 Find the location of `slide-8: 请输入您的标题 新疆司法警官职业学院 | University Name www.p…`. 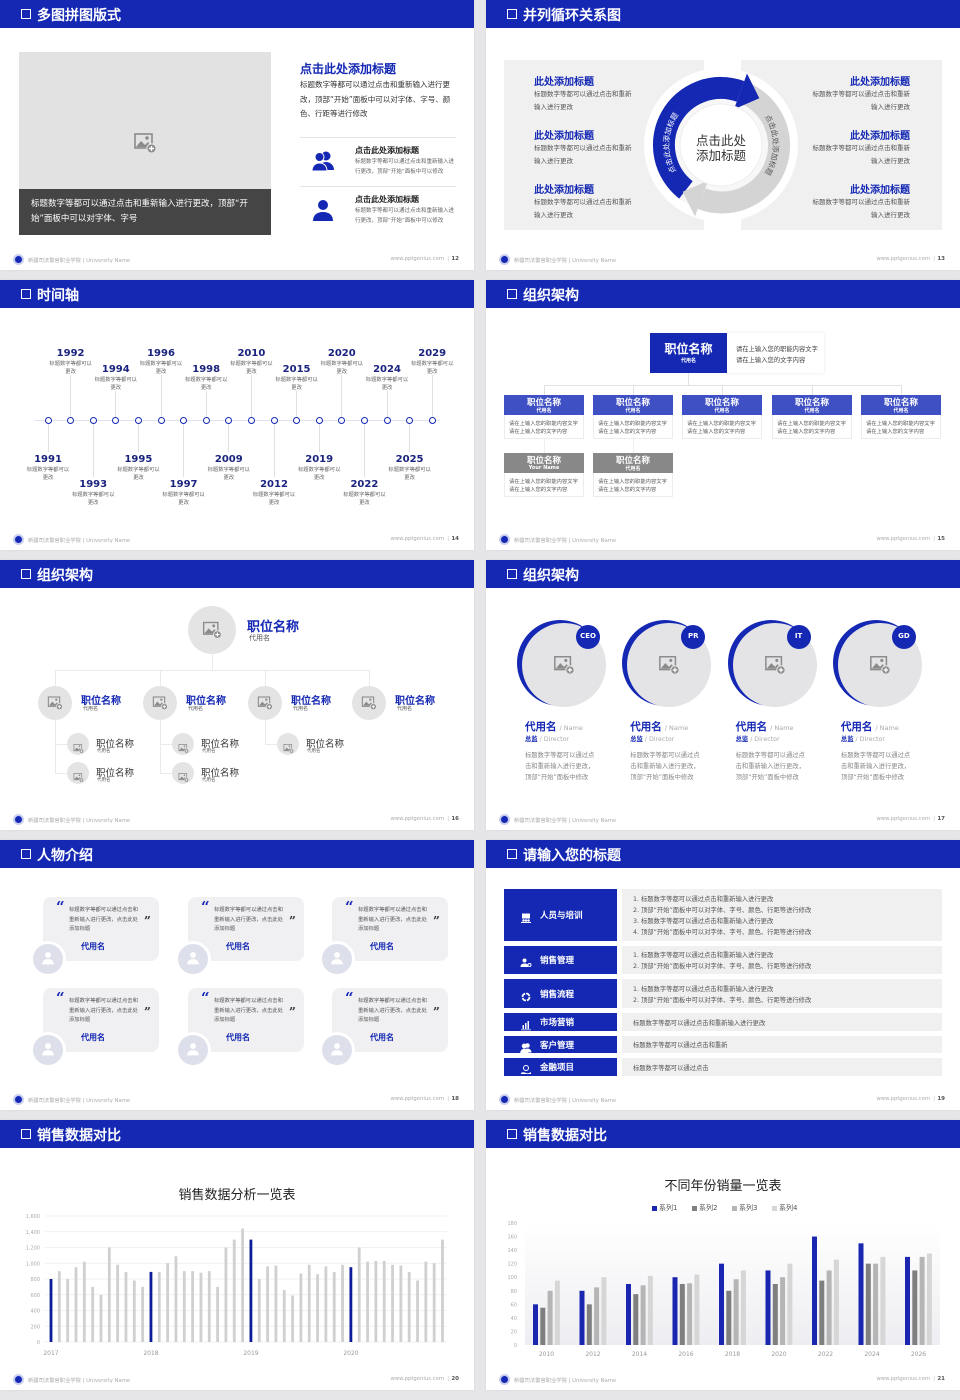

slide-8: 请输入您的标题 新疆司法警官职业学院 | University Name www.p… is located at coordinates (723, 975).